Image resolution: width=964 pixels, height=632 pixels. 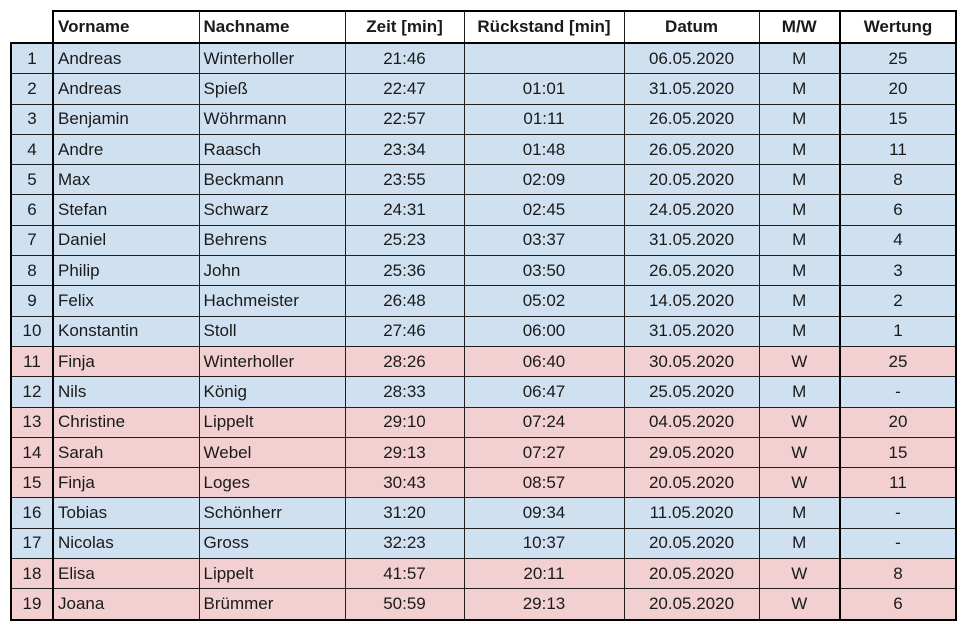 What do you see at coordinates (272, 331) in the screenshot?
I see `cell-last-name: Stoll` at bounding box center [272, 331].